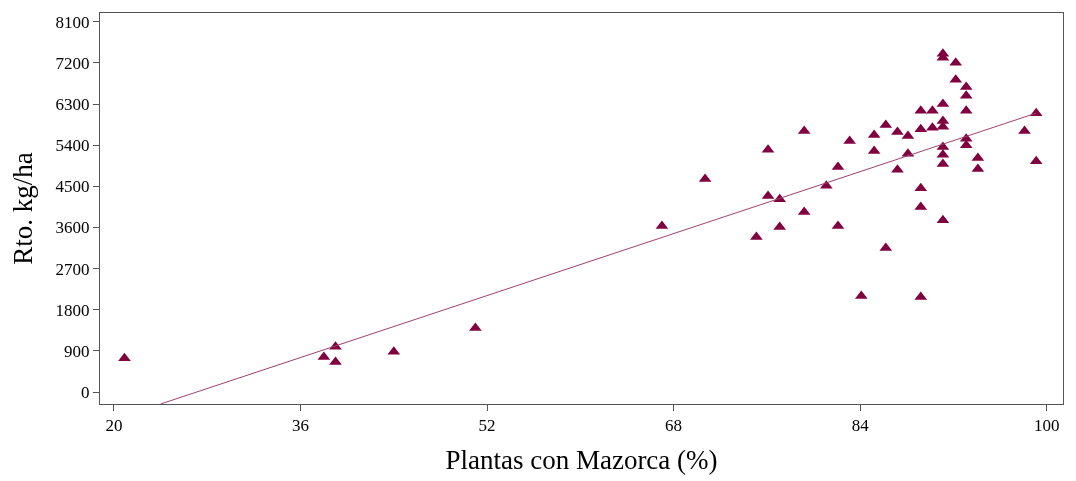 This screenshot has width=1076, height=481. Describe the element at coordinates (85, 393) in the screenshot. I see `y-tick-label: 0` at that location.